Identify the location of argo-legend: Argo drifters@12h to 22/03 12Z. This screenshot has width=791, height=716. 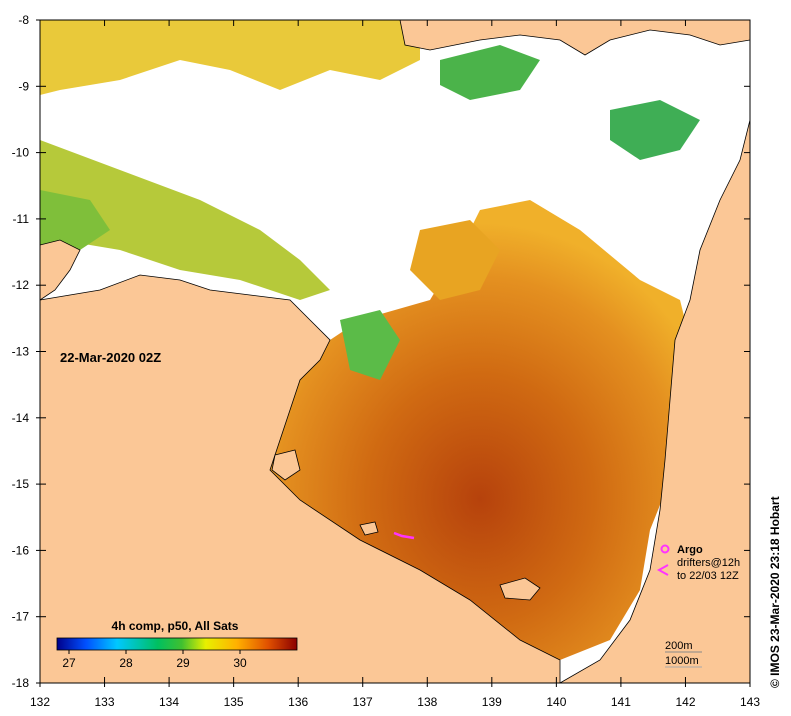
(698, 563).